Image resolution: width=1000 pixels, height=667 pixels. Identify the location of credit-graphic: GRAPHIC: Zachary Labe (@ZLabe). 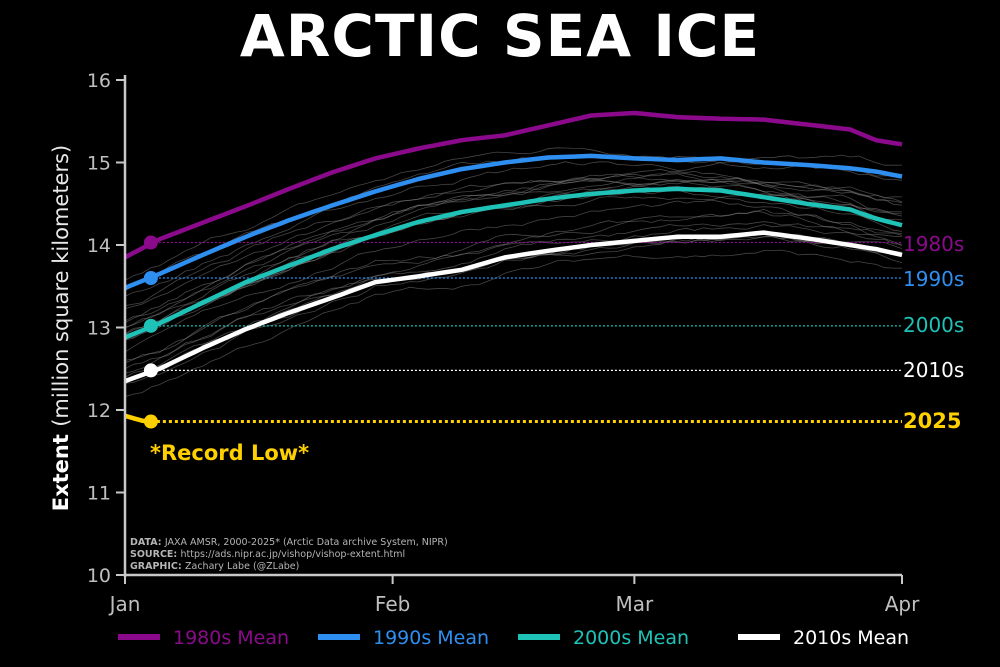
(214, 566).